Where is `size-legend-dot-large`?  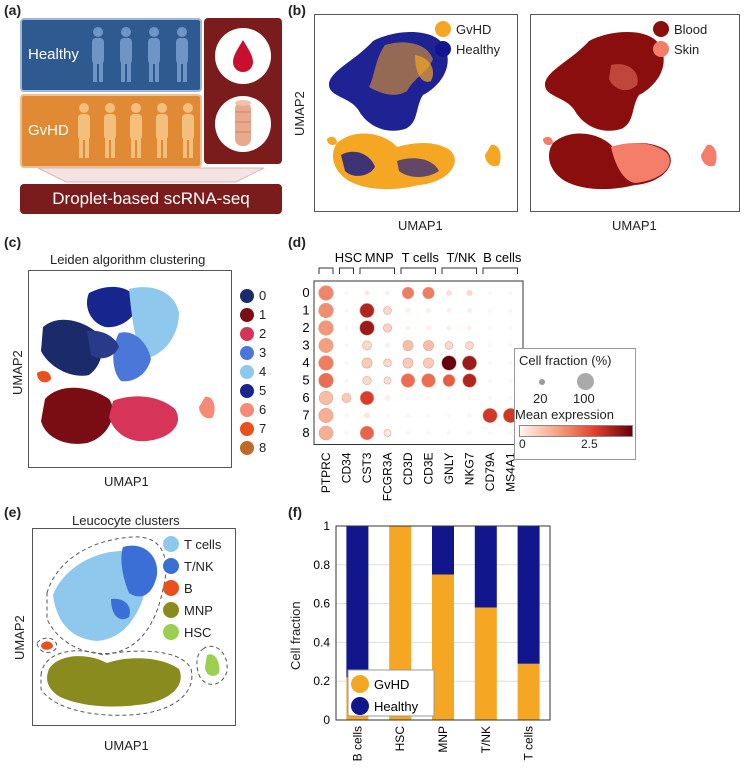 size-legend-dot-large is located at coordinates (585, 381).